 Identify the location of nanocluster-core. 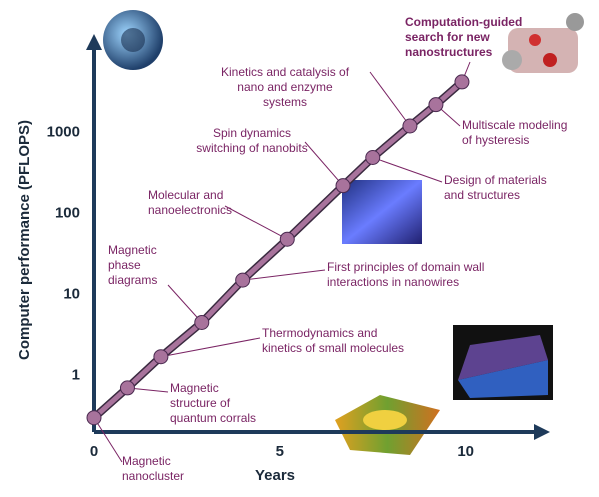
(133, 40).